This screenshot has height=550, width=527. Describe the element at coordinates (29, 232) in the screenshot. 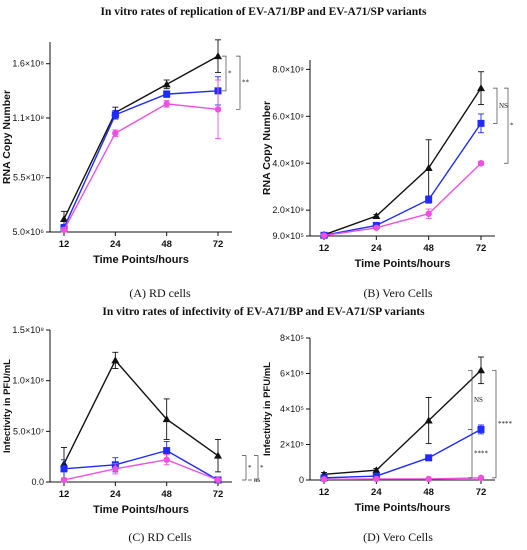

I see `chart-a-y-tick-label: 5.0×10⁶` at that location.